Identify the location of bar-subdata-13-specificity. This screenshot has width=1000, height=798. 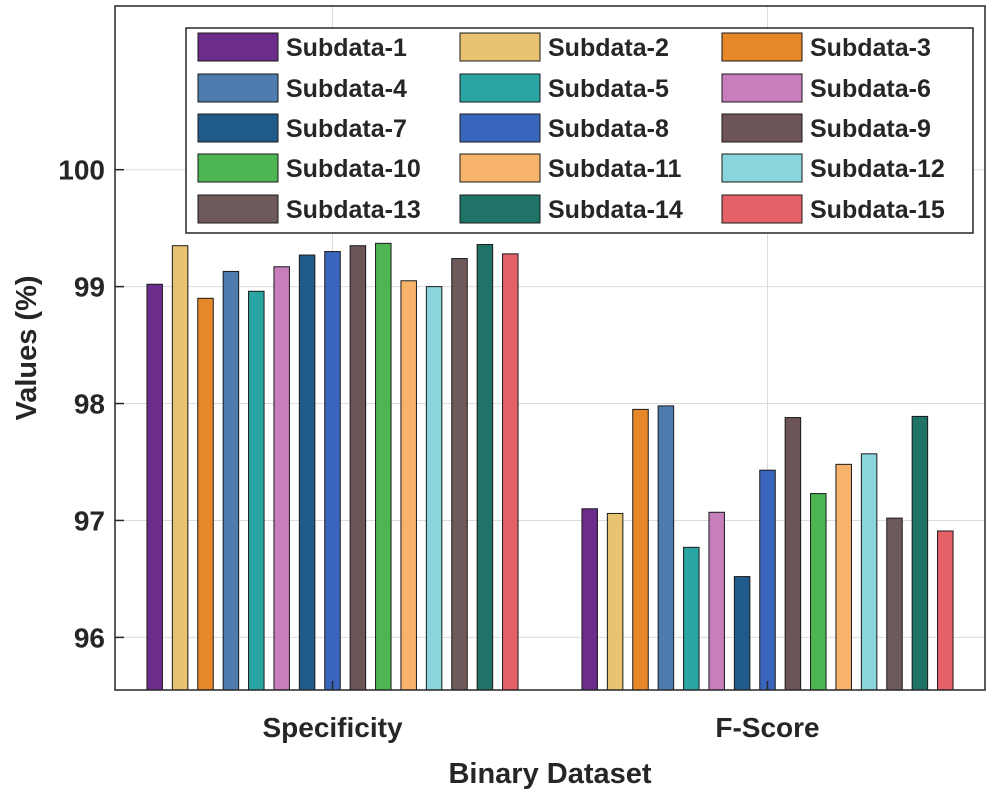
(459, 474).